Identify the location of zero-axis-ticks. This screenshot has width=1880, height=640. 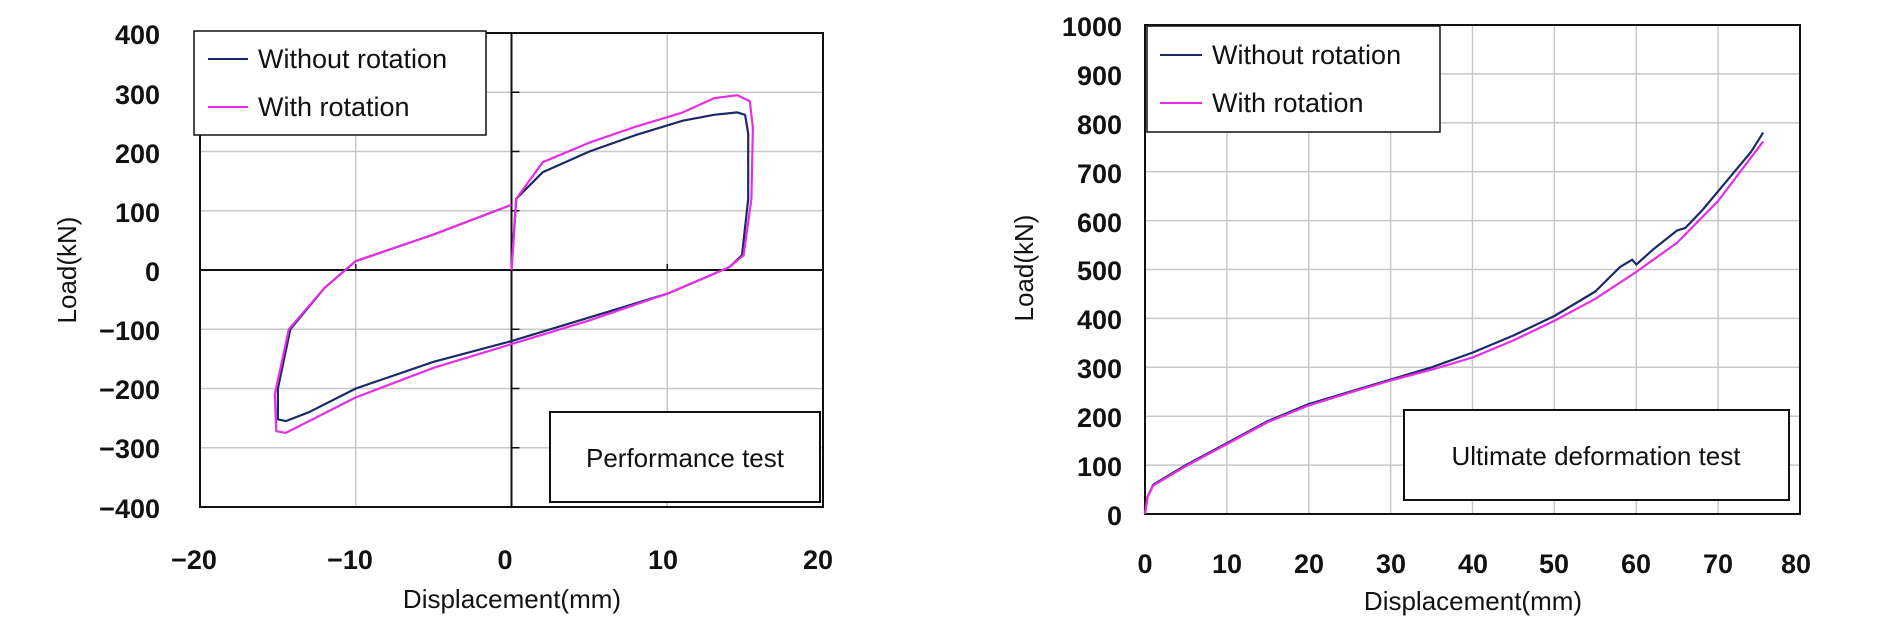
(511, 270).